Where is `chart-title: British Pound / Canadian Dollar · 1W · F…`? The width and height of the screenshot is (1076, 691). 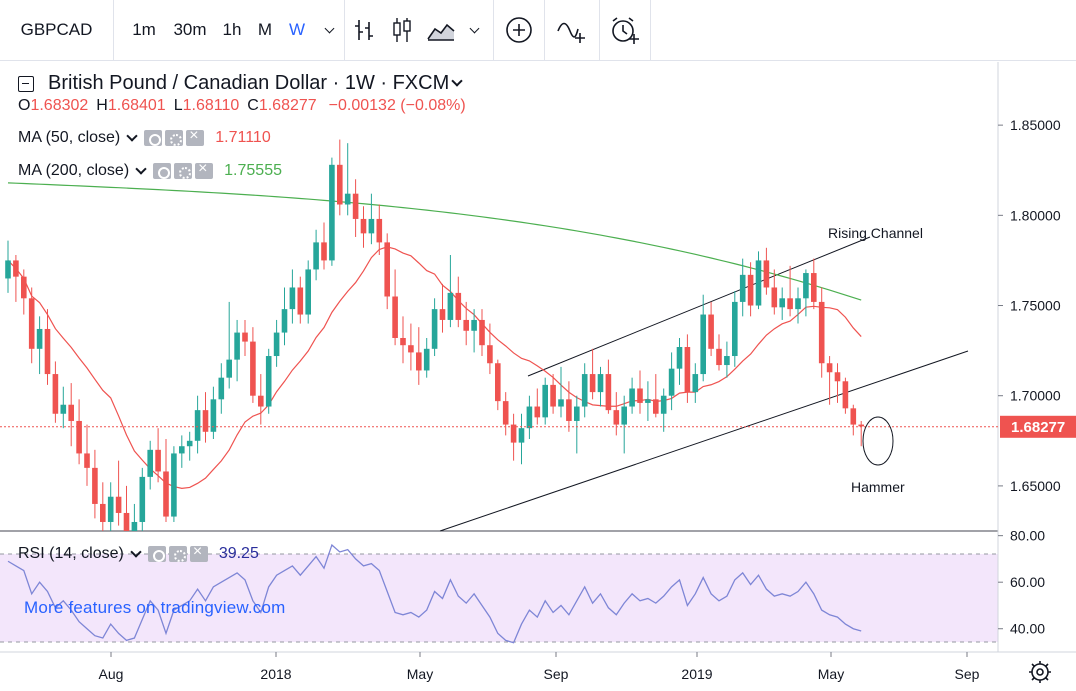 chart-title: British Pound / Canadian Dollar · 1W · F… is located at coordinates (249, 83).